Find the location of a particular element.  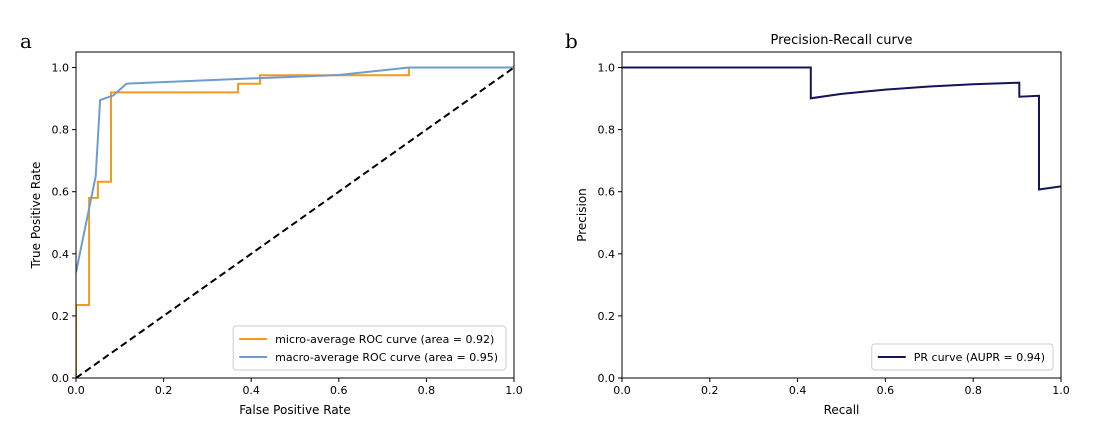

plot-area is located at coordinates (841, 128).